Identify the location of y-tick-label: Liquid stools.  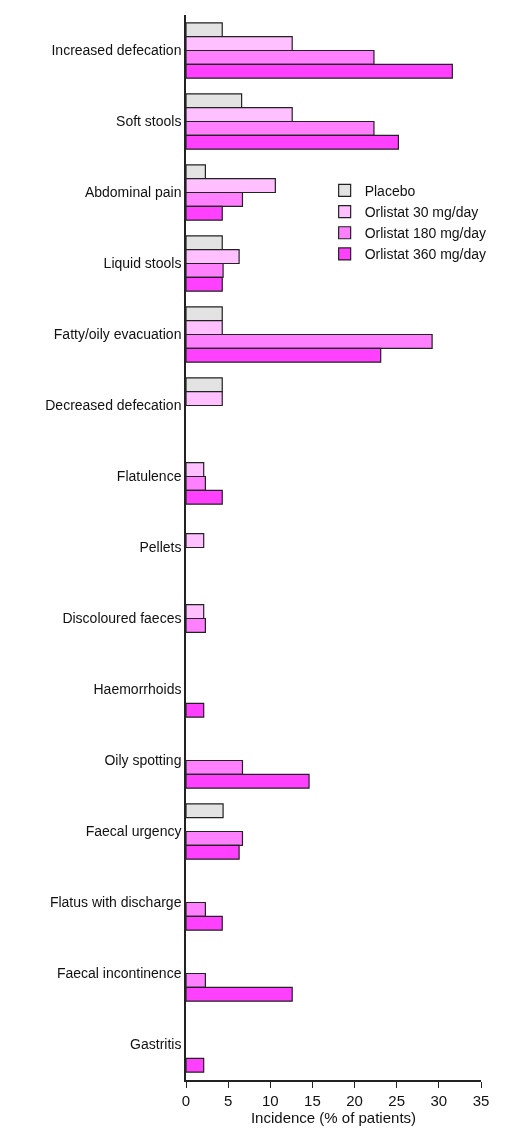
(142, 263).